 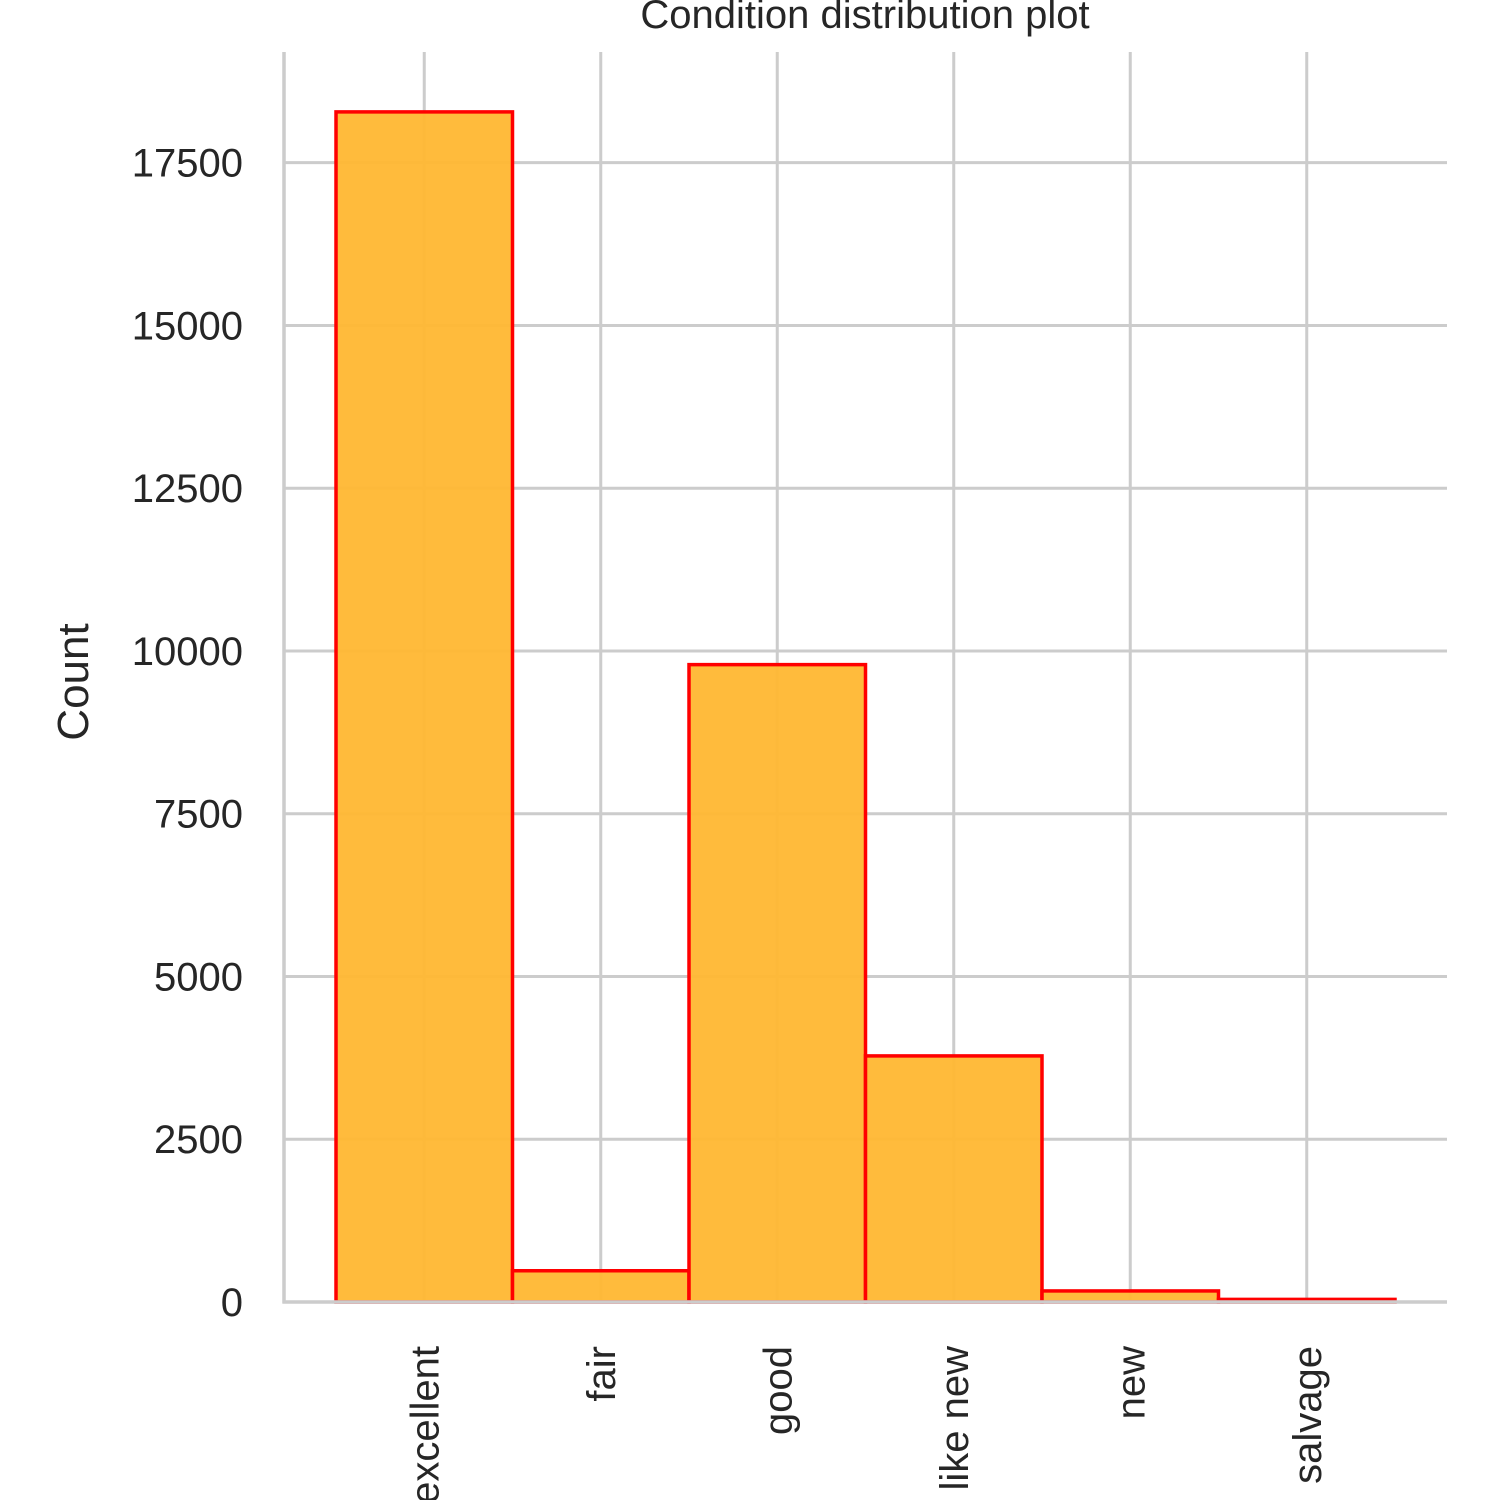 What do you see at coordinates (864, 18) in the screenshot?
I see `chart-title: Condition distribution plot` at bounding box center [864, 18].